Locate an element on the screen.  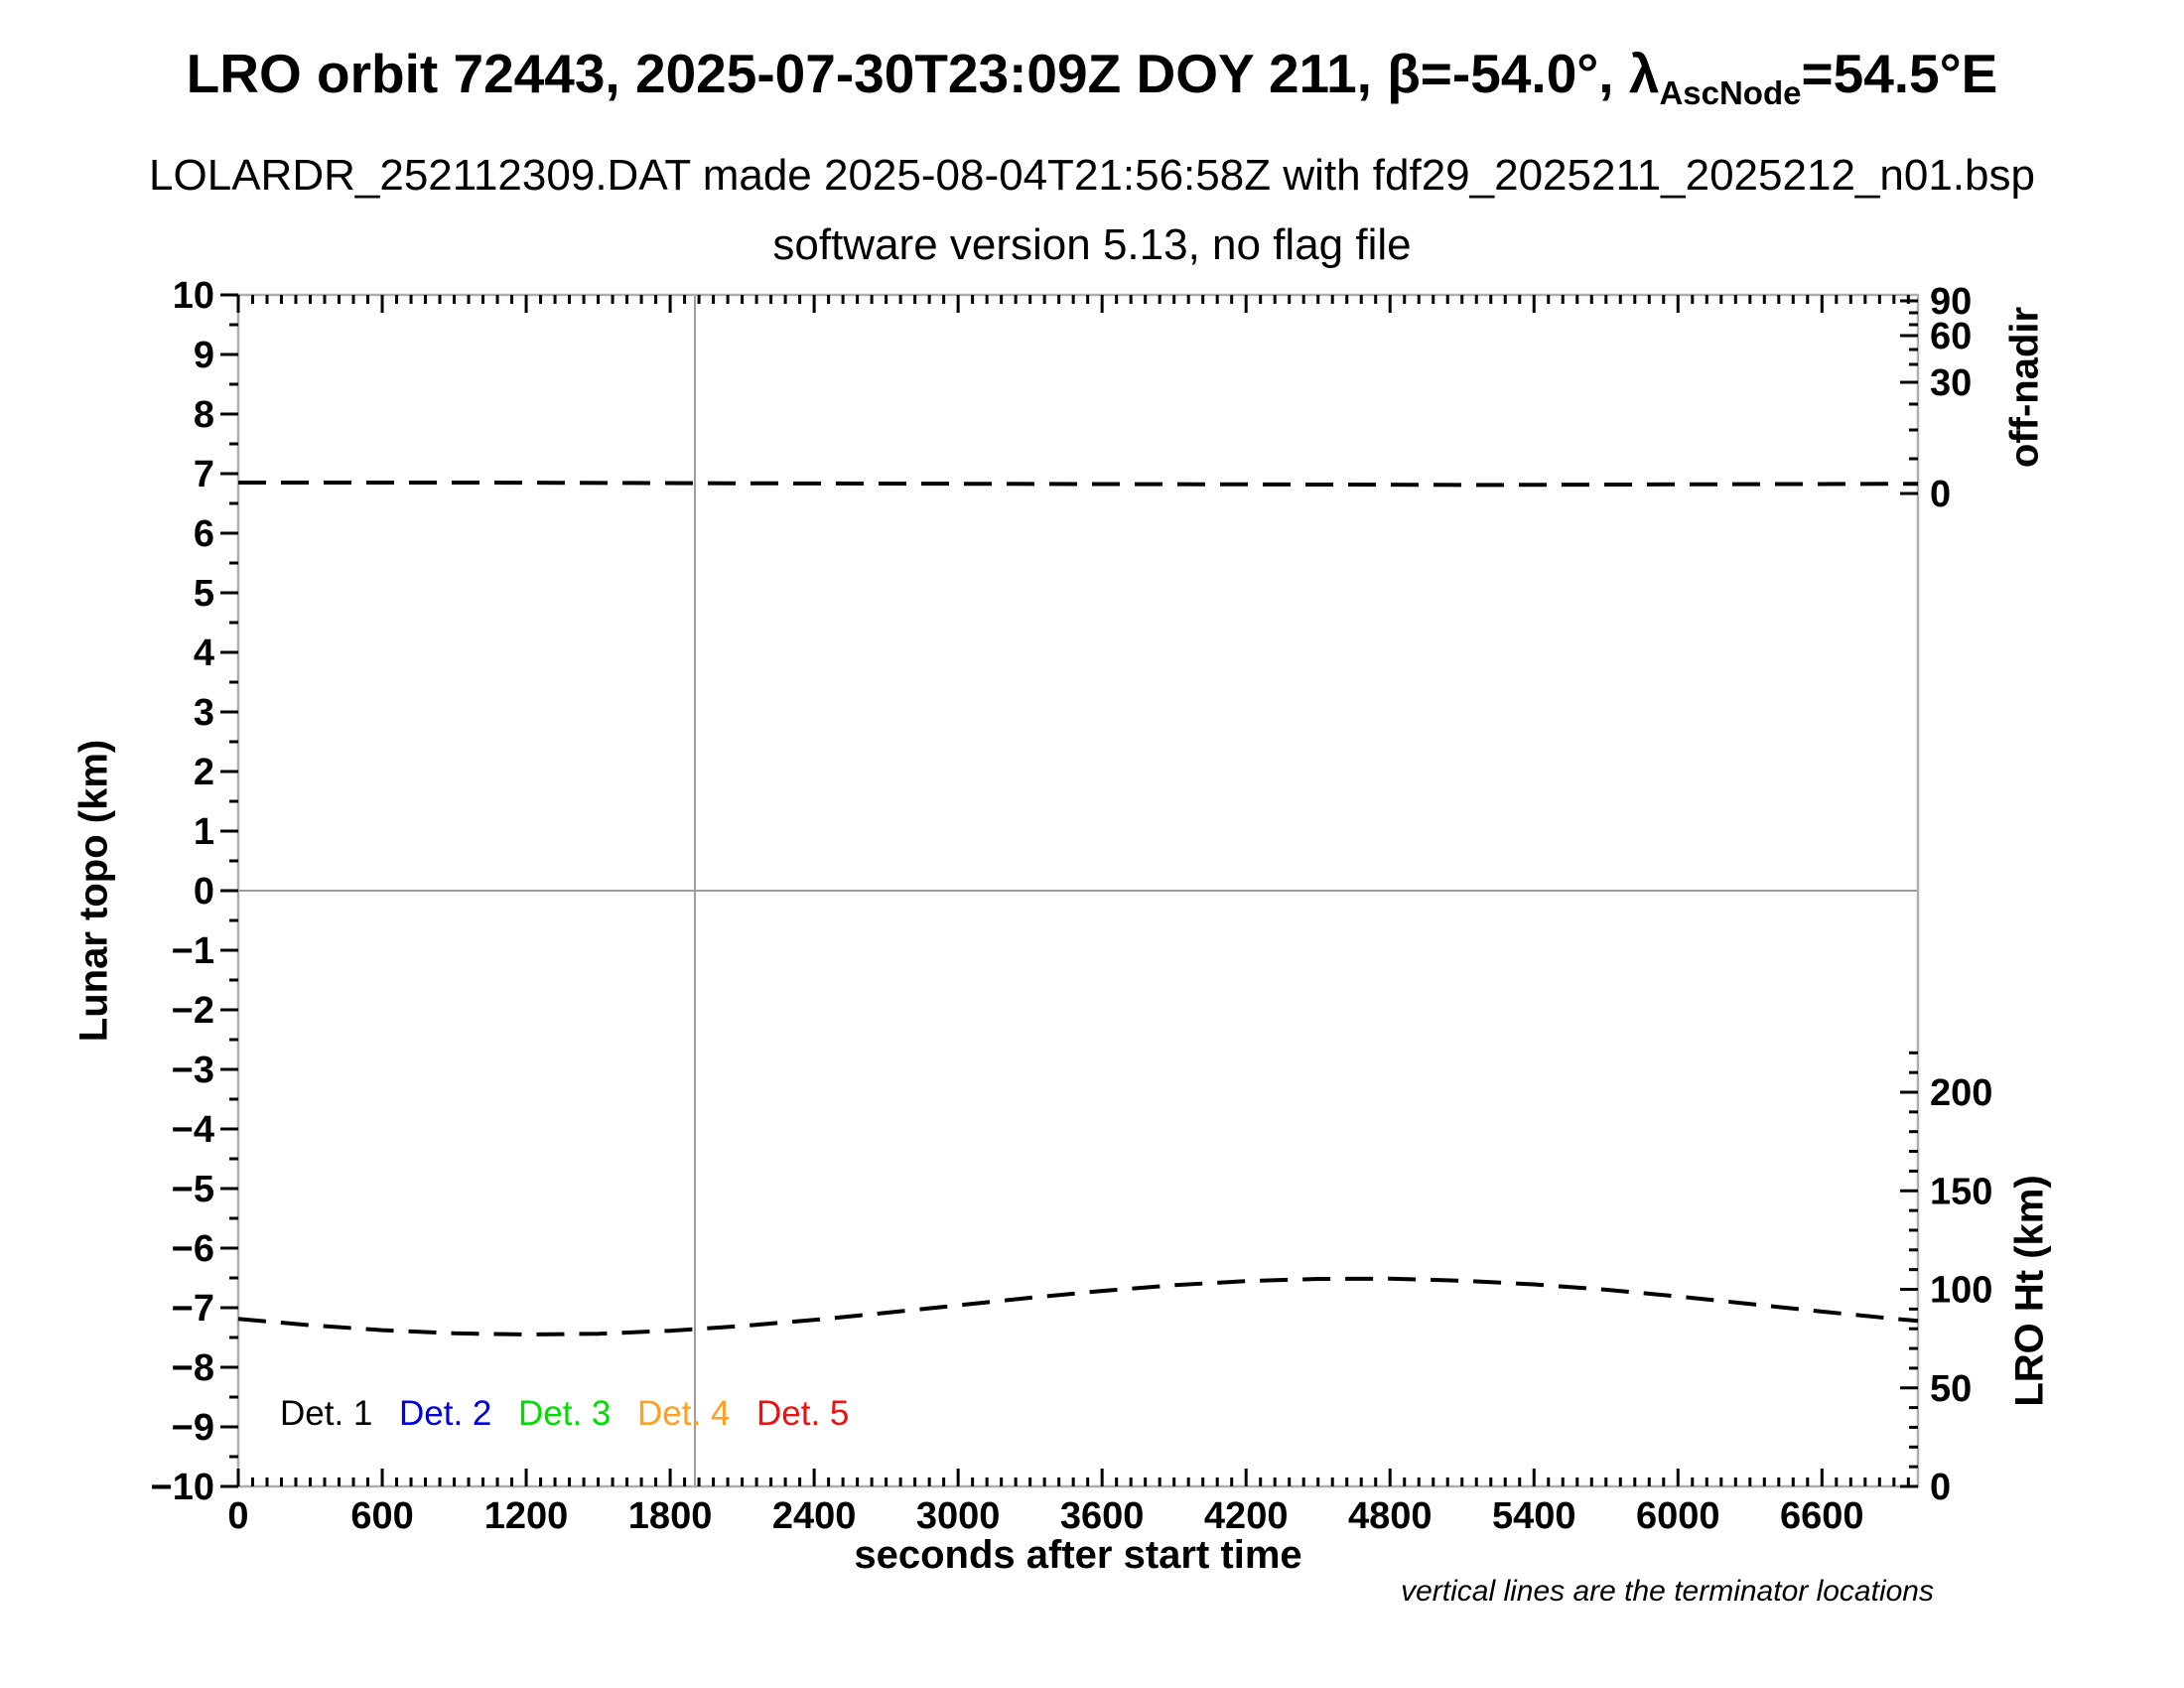
svg-text: 1200 is located at coordinates (526, 1516).